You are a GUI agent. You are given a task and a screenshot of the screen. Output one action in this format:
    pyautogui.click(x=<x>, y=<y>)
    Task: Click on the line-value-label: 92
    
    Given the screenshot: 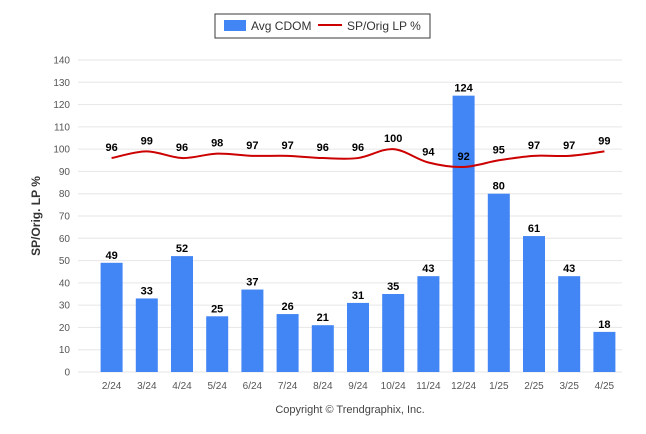 What is the action you would take?
    pyautogui.click(x=463, y=157)
    